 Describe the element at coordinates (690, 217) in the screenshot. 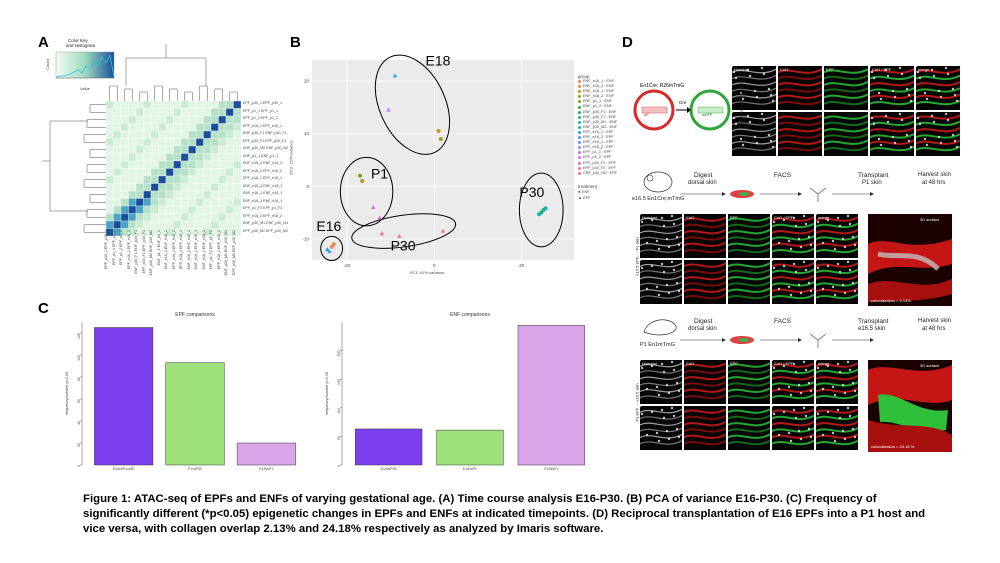

I see `channel-label: Col1` at that location.